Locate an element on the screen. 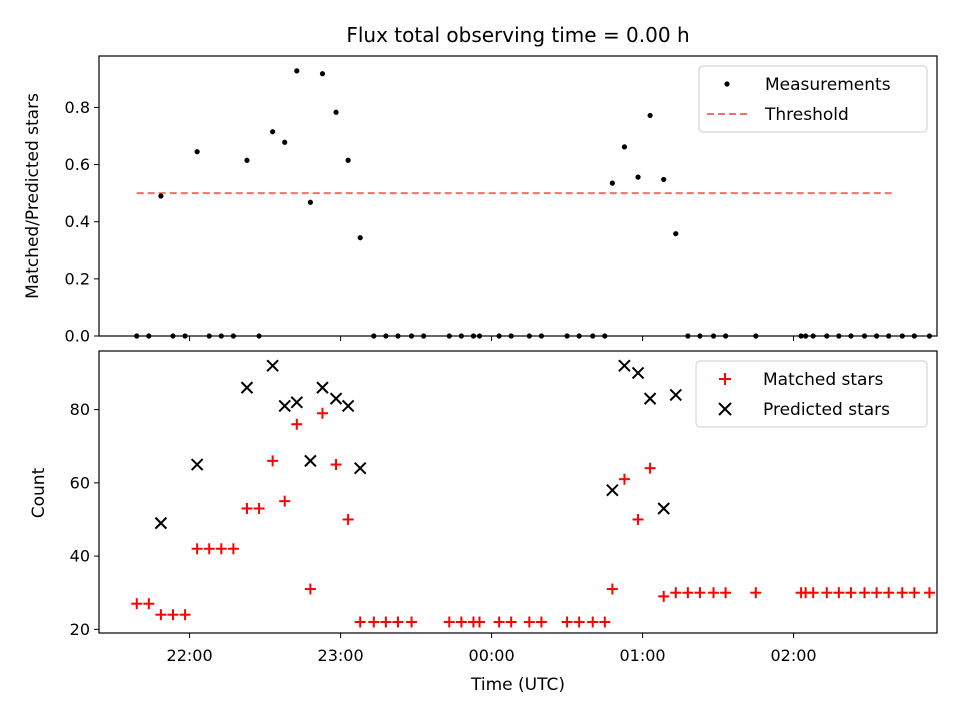 The image size is (960, 720). x-tick-label: 01:00 is located at coordinates (643, 655).